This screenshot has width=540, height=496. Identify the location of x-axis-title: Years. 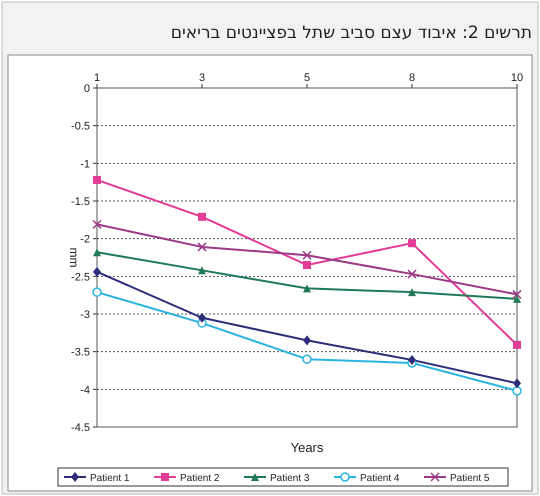
(307, 447).